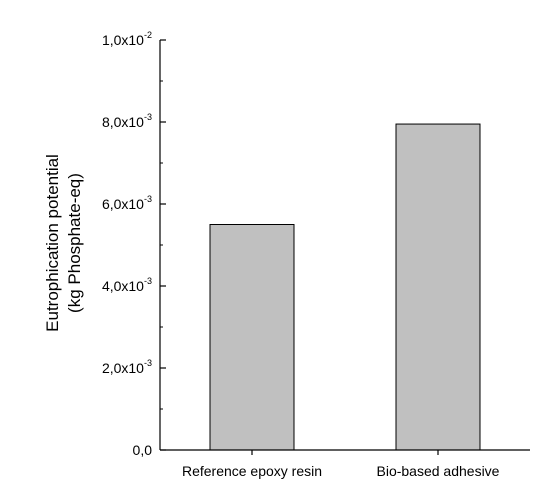 Image resolution: width=550 pixels, height=499 pixels. I want to click on y-tick-label: 4,0x10⁻³, so click(127, 285).